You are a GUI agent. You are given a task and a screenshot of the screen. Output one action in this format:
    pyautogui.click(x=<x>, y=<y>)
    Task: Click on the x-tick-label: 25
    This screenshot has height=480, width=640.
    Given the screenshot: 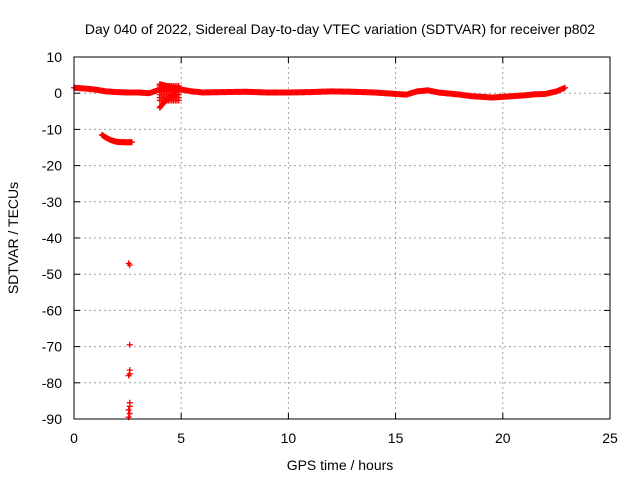 What is the action you would take?
    pyautogui.click(x=610, y=438)
    